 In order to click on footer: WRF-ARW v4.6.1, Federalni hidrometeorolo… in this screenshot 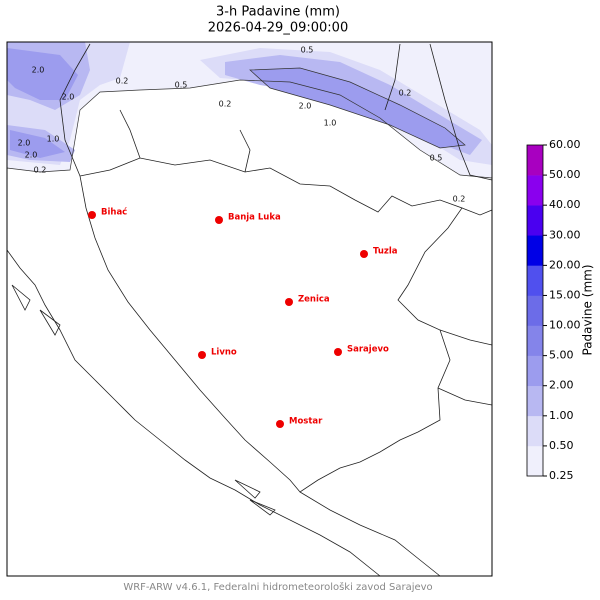, I will do `click(277, 587)`.